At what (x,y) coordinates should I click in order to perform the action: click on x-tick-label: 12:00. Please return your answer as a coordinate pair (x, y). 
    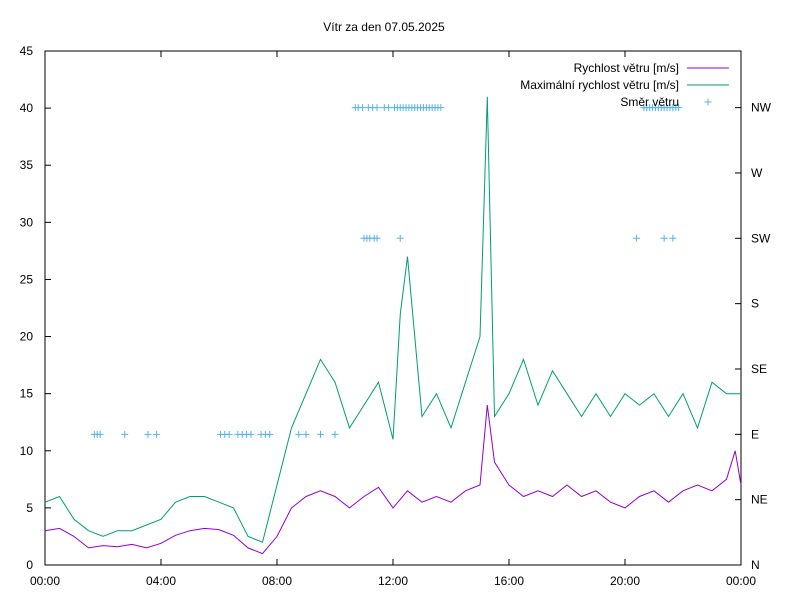
    Looking at the image, I should click on (393, 581).